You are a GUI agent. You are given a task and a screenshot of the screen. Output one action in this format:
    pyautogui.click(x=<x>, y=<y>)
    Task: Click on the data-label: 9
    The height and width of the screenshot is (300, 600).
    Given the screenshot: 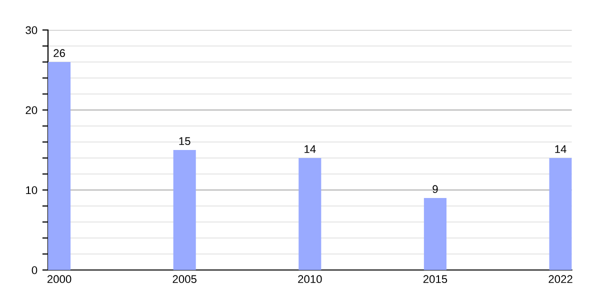 What is the action you would take?
    pyautogui.click(x=435, y=189)
    